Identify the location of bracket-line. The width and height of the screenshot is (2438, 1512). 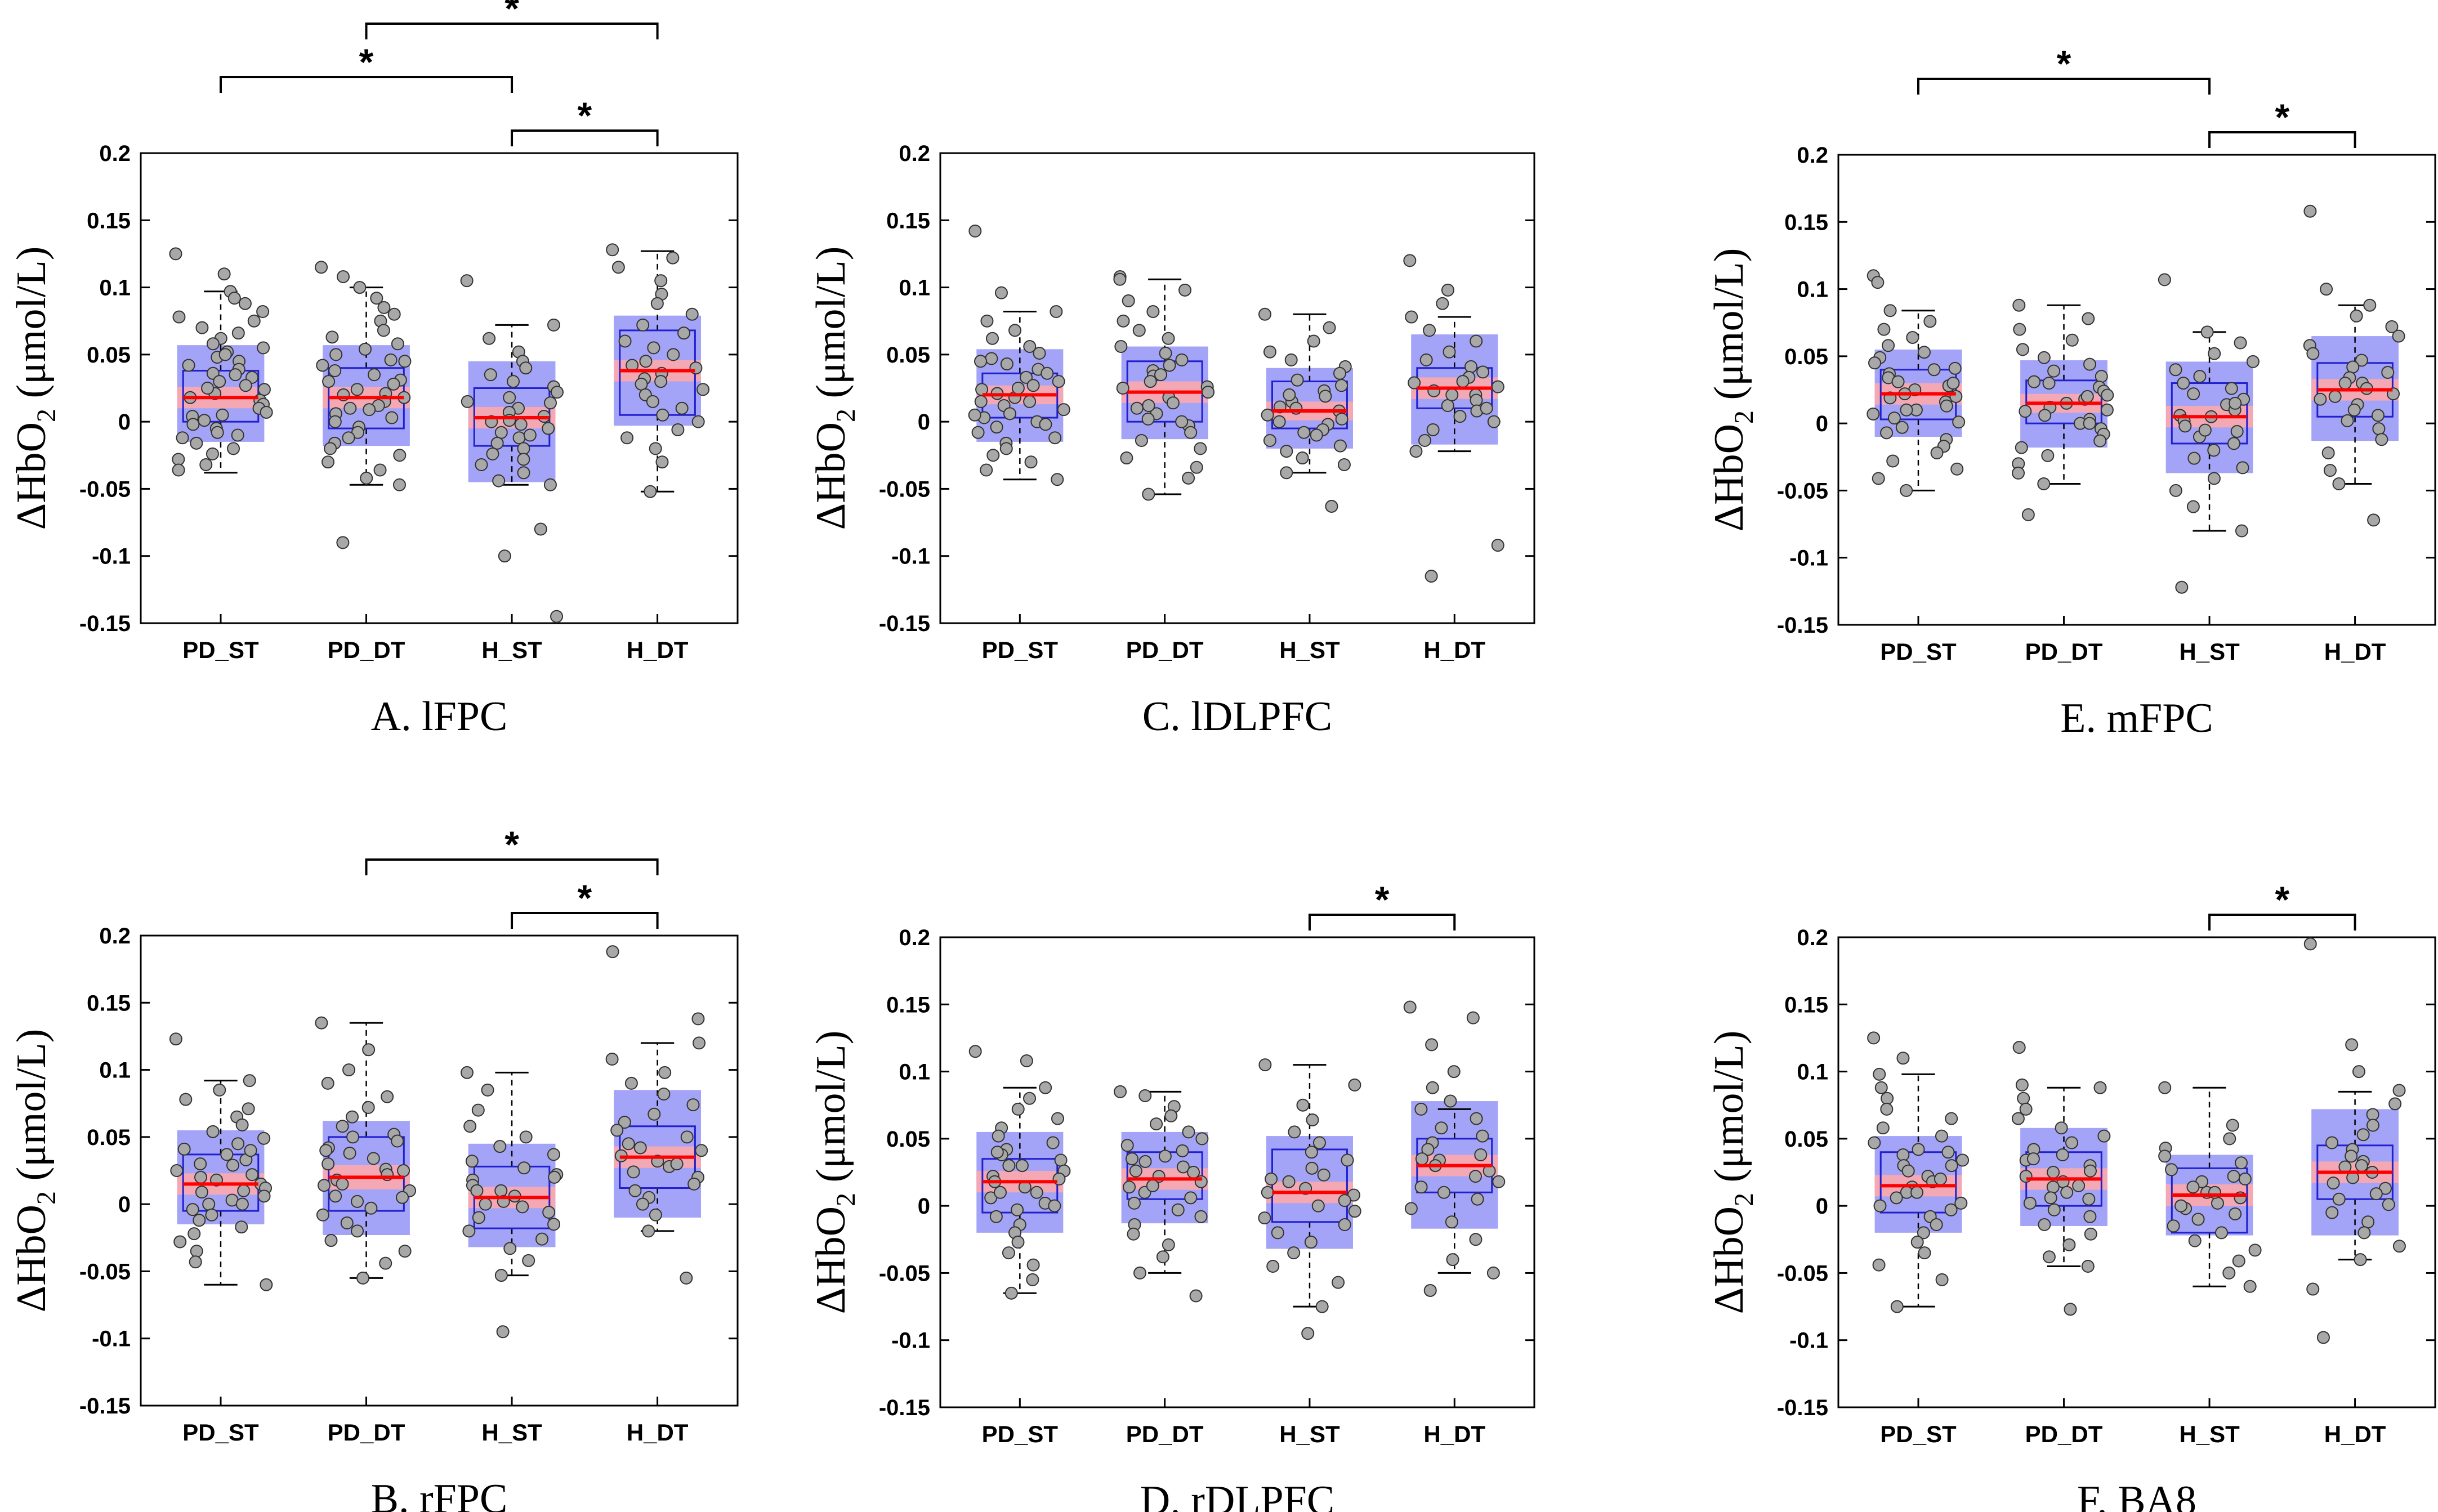
(585, 137).